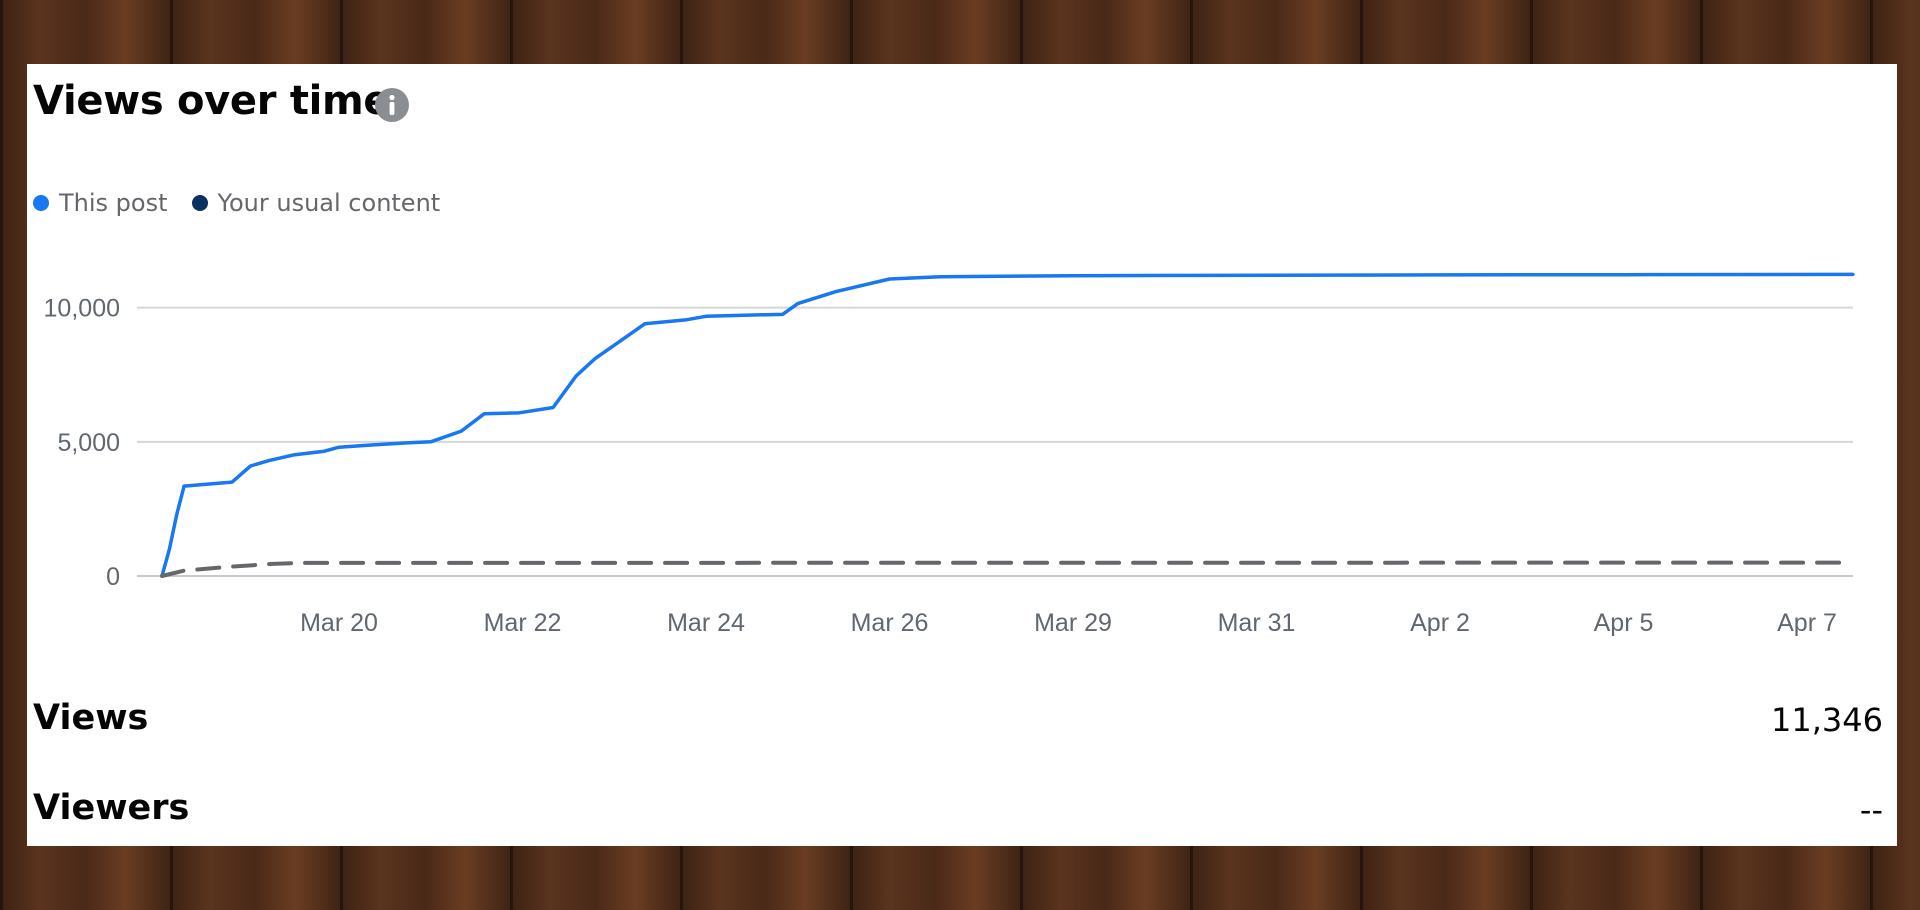  Describe the element at coordinates (1073, 623) in the screenshot. I see `x-tick-label: Mar 29` at that location.